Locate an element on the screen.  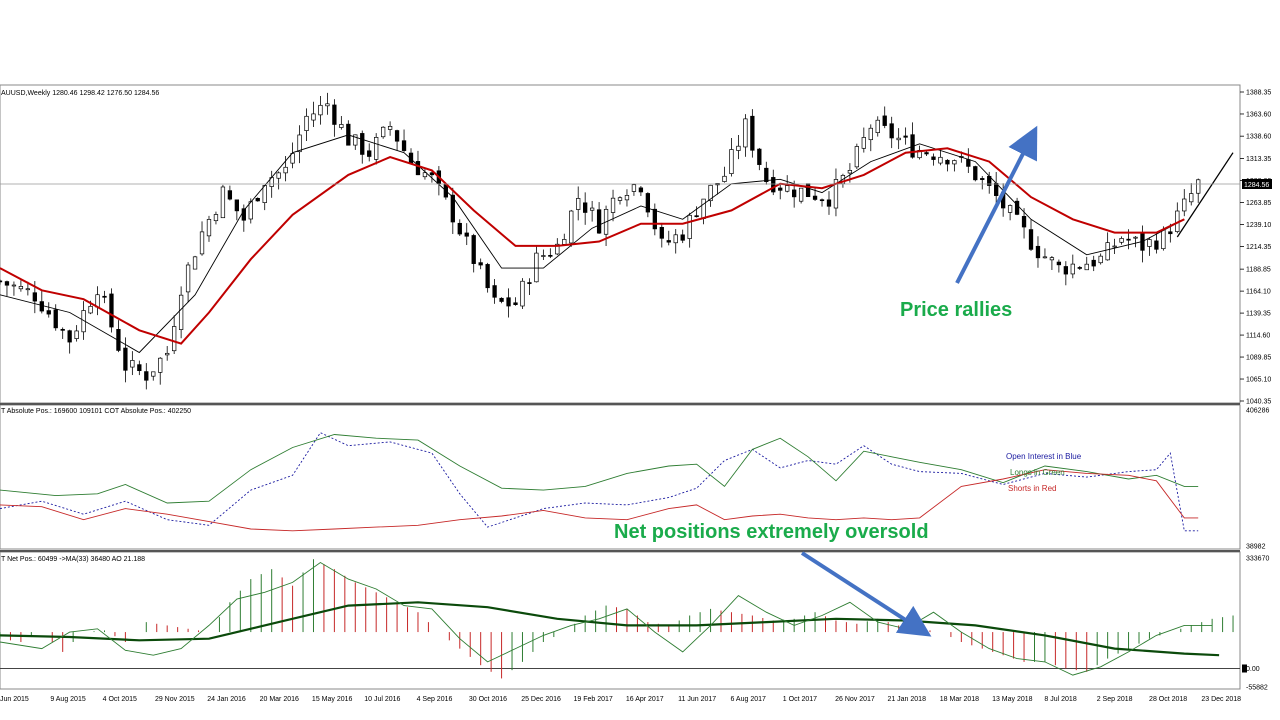
annotation-price-rallies: Price rallies is located at coordinates (956, 310).